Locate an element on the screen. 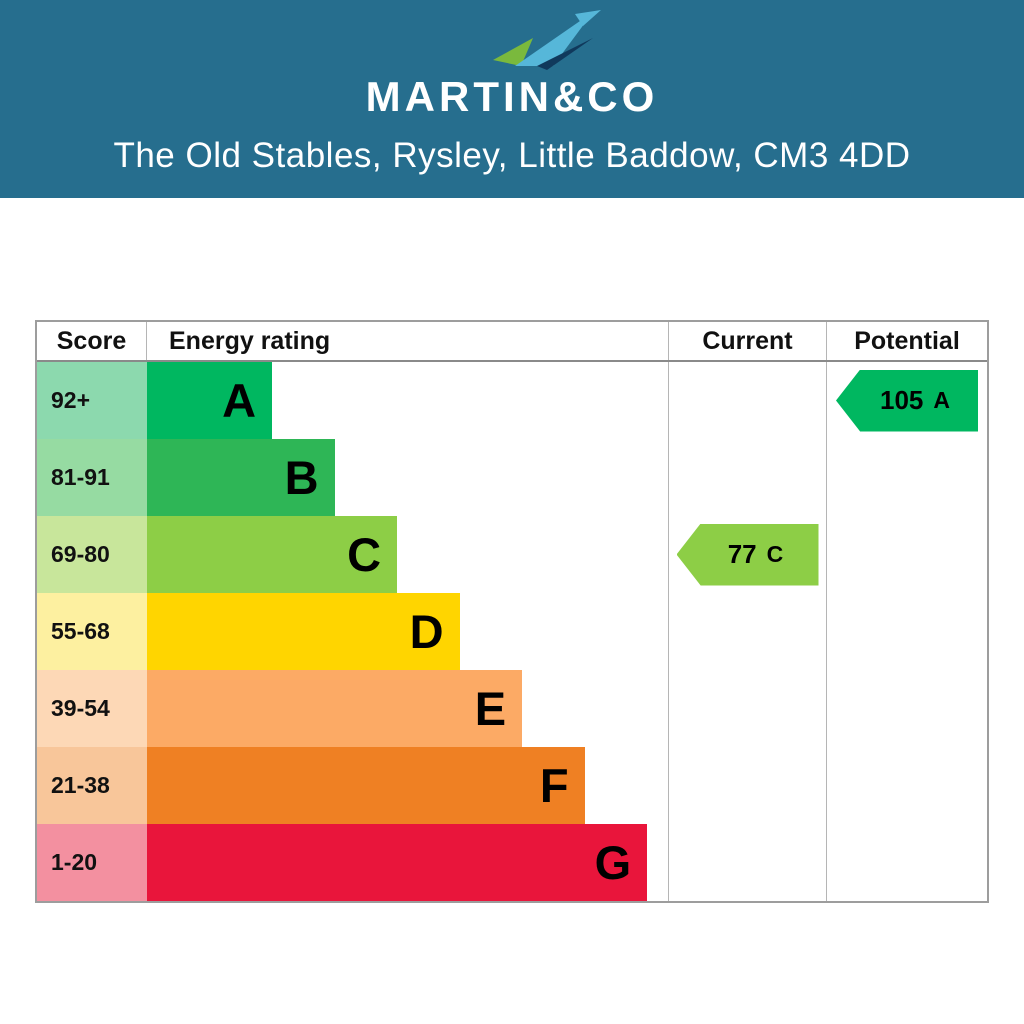 Image resolution: width=1024 pixels, height=1024 pixels. bird-logo-icon is located at coordinates (547, 40).